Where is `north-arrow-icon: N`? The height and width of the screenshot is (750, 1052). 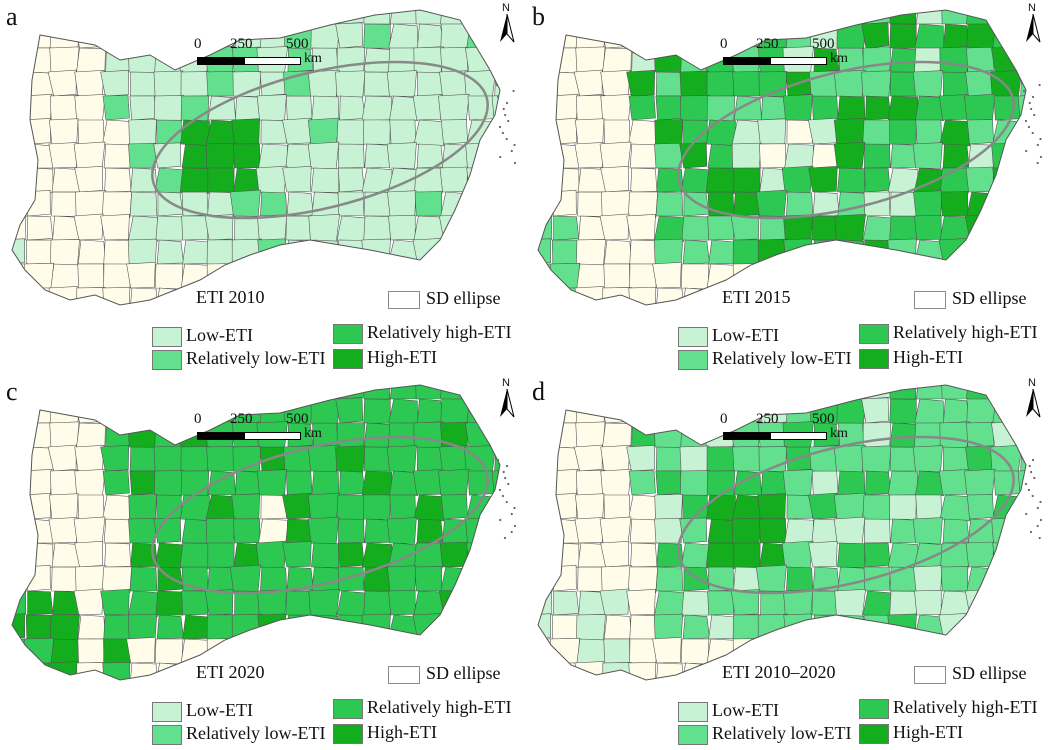 north-arrow-icon: N is located at coordinates (1033, 24).